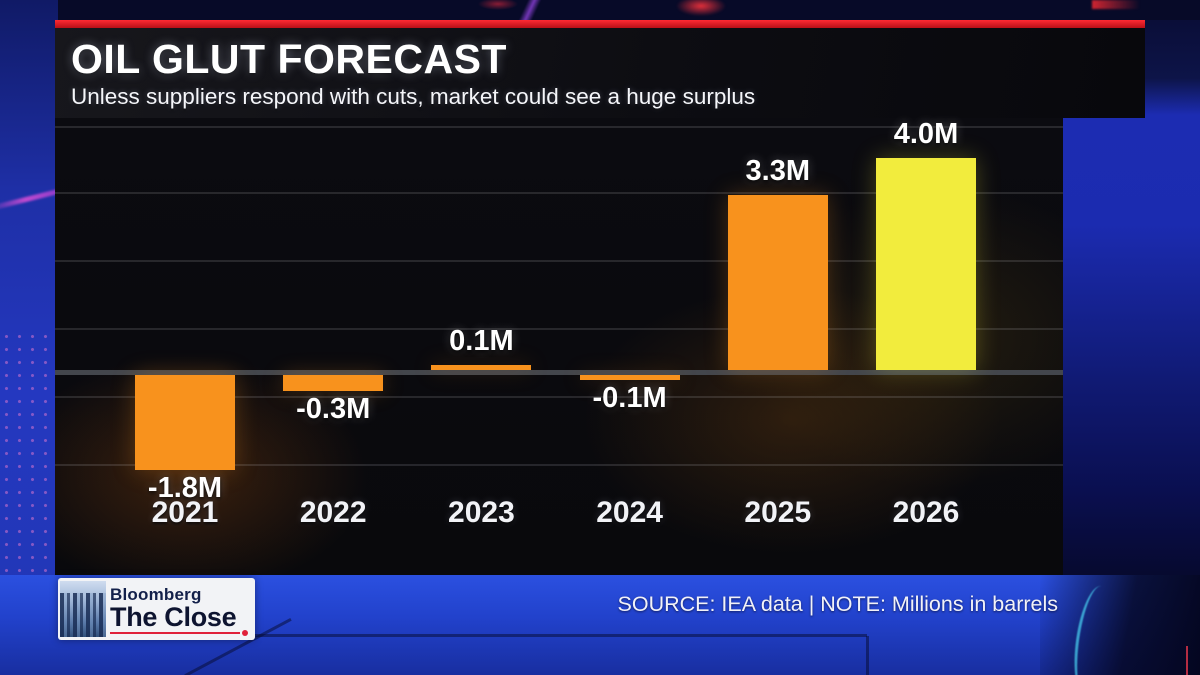  I want to click on value-label-2022: -0.3M, so click(333, 408).